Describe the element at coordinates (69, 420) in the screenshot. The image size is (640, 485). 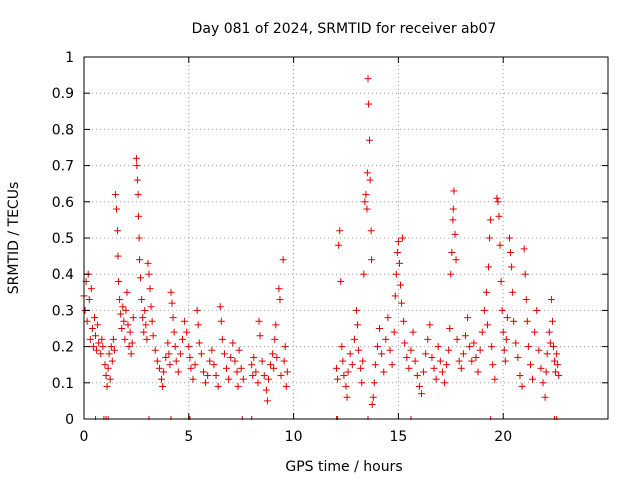
I see `y-tick-label: 0` at that location.